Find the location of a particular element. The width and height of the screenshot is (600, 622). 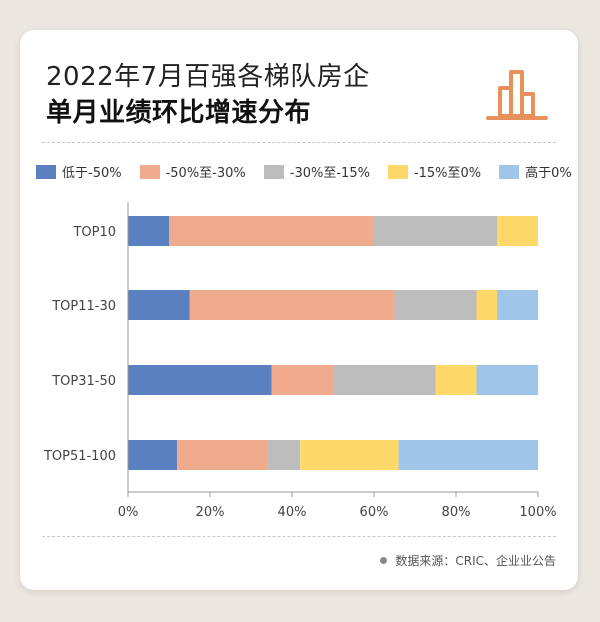

x-tick-label: 20% is located at coordinates (210, 512).